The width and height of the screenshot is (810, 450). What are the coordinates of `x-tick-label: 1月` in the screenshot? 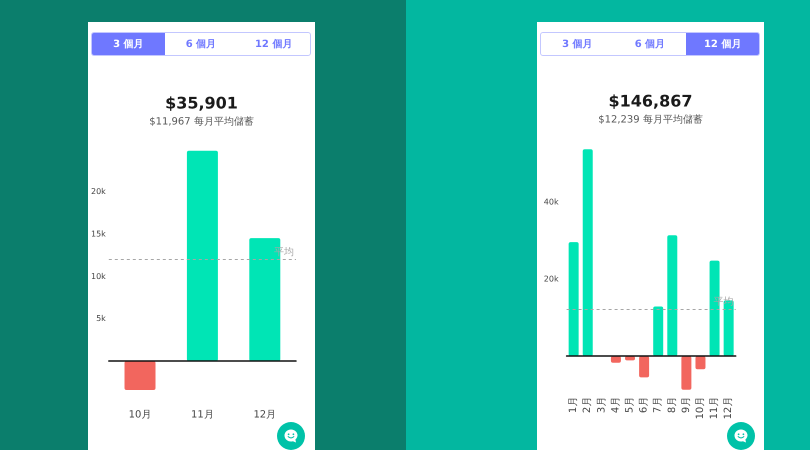 It's located at (574, 405).